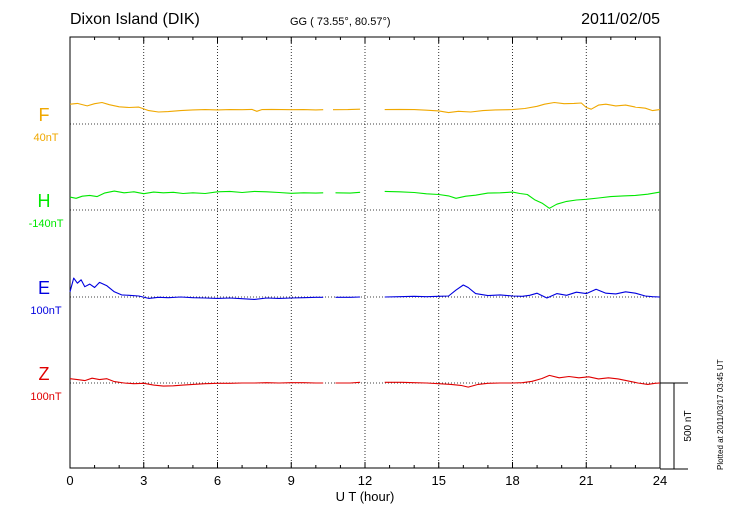  I want to click on baseline-label-H: -140nT, so click(46, 224).